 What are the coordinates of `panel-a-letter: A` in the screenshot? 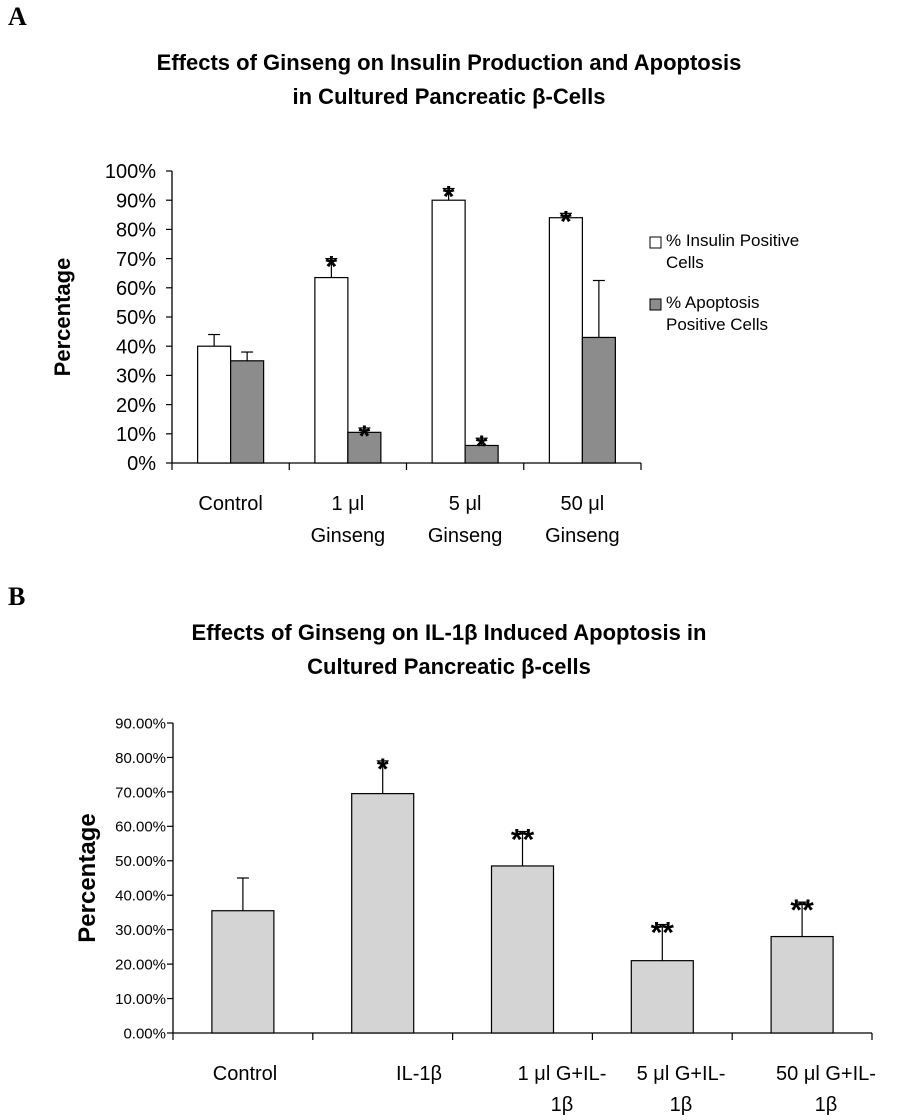 It's located at (17, 16).